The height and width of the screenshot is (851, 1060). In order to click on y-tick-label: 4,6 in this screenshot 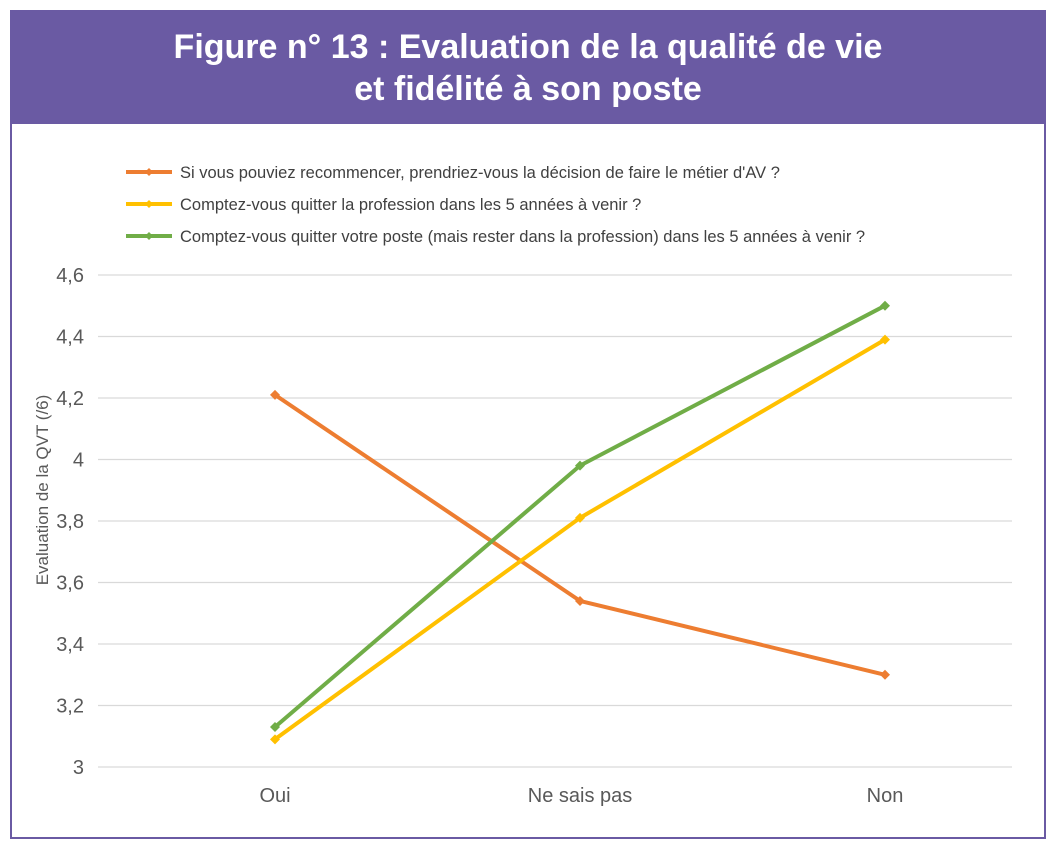, I will do `click(70, 276)`.